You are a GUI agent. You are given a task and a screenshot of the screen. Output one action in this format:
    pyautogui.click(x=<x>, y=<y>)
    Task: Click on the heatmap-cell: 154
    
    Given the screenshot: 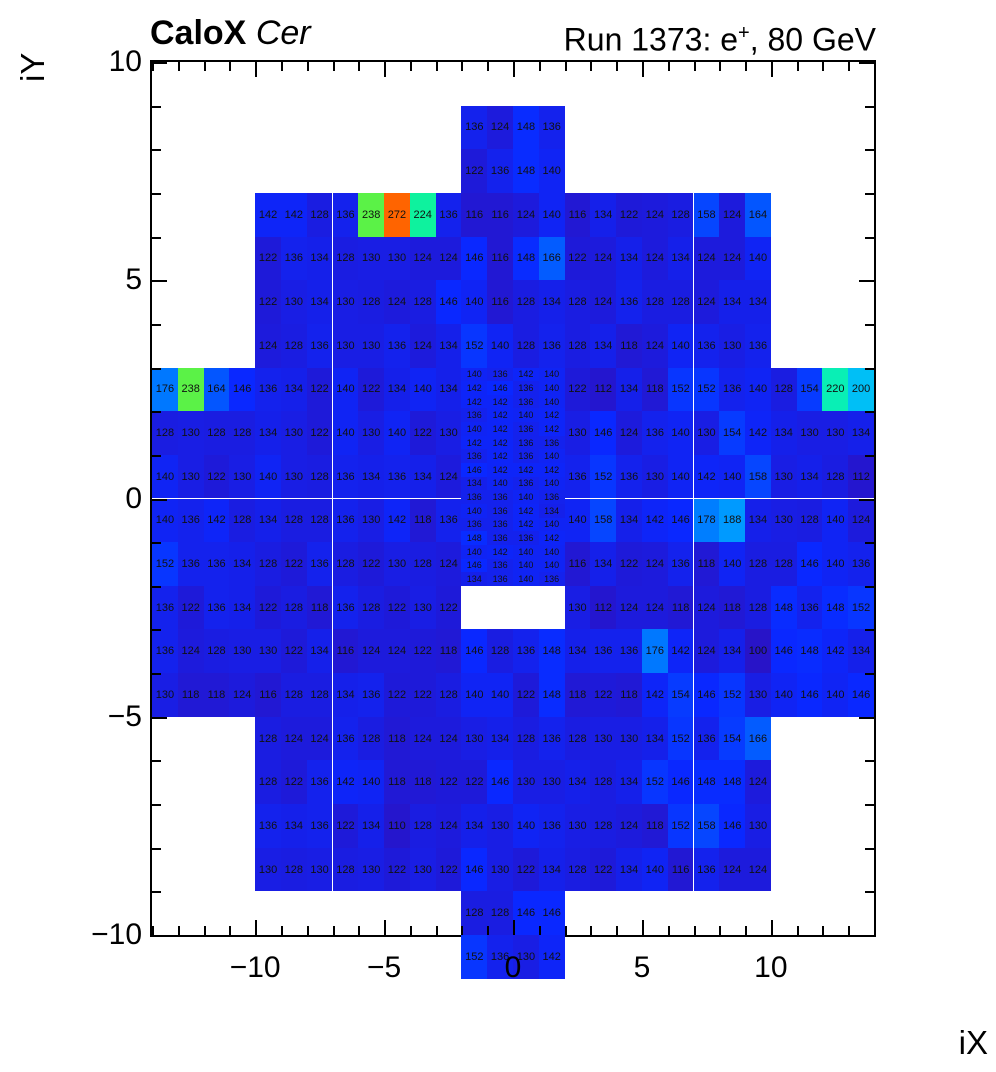 What is the action you would take?
    pyautogui.click(x=732, y=738)
    